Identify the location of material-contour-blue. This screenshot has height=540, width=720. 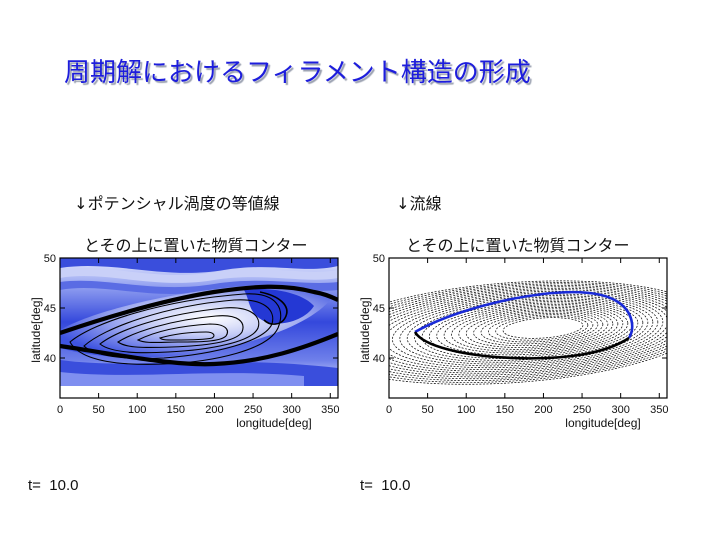
(524, 314).